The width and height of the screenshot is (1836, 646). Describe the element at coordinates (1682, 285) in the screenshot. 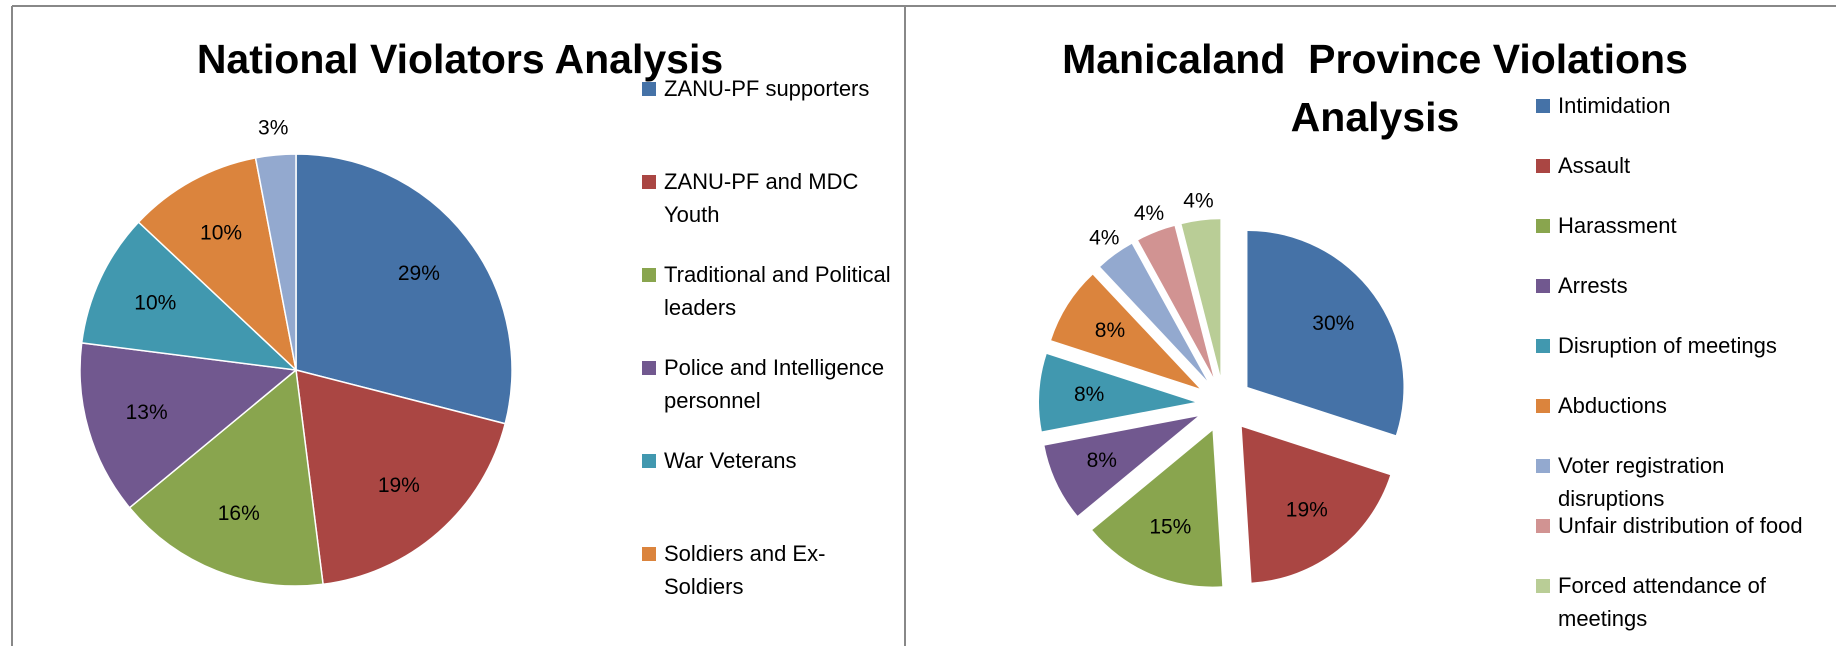

I see `legend-entry: Arrests` at that location.